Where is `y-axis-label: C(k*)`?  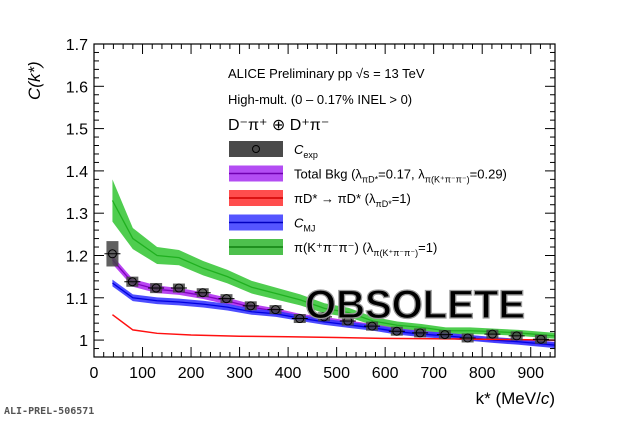
y-axis-label: C(k*) is located at coordinates (34, 80).